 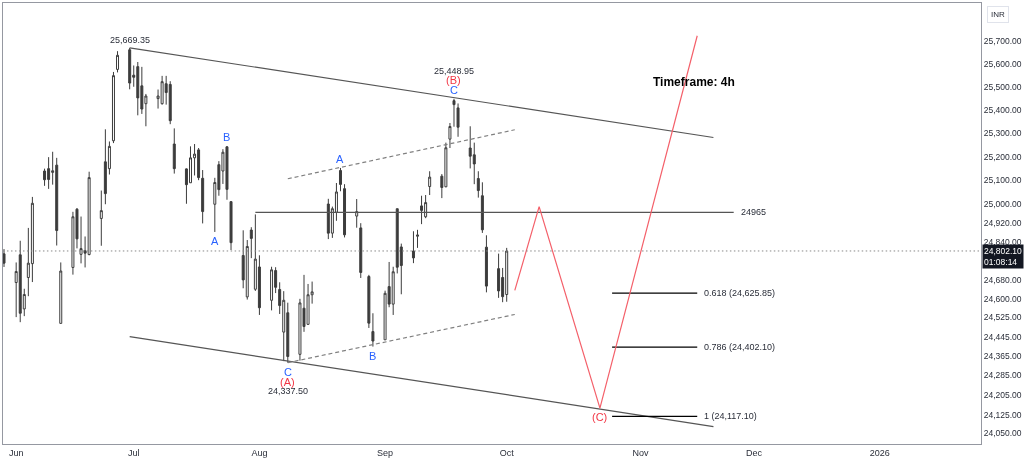 I want to click on x-tick-label: Jul, so click(x=133, y=452).